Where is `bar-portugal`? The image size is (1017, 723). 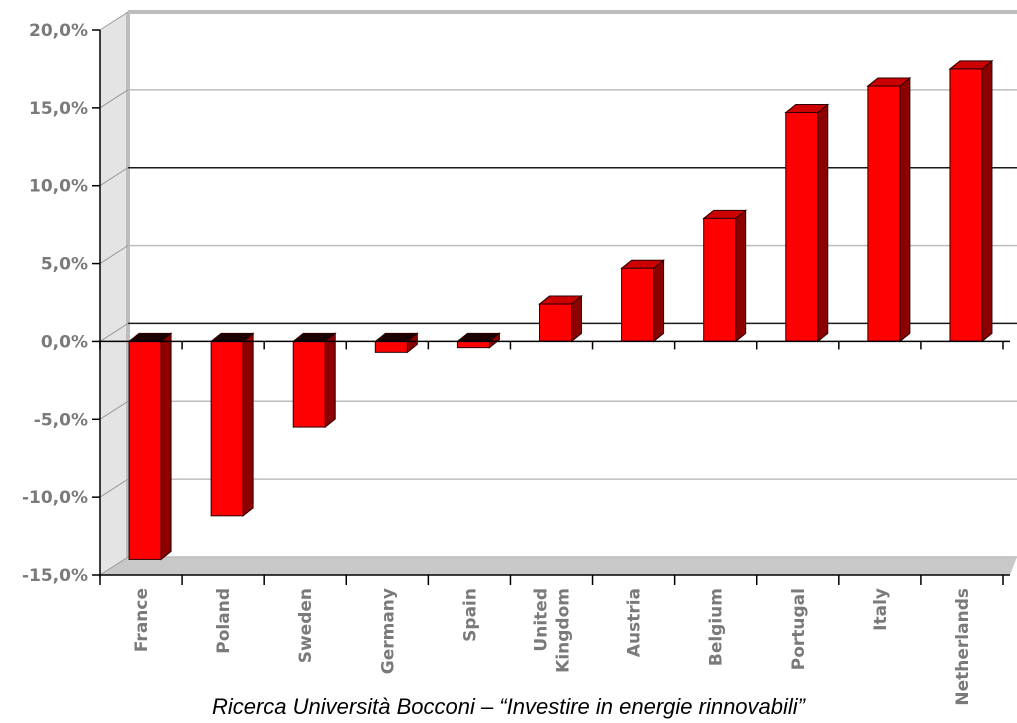 bar-portugal is located at coordinates (807, 223).